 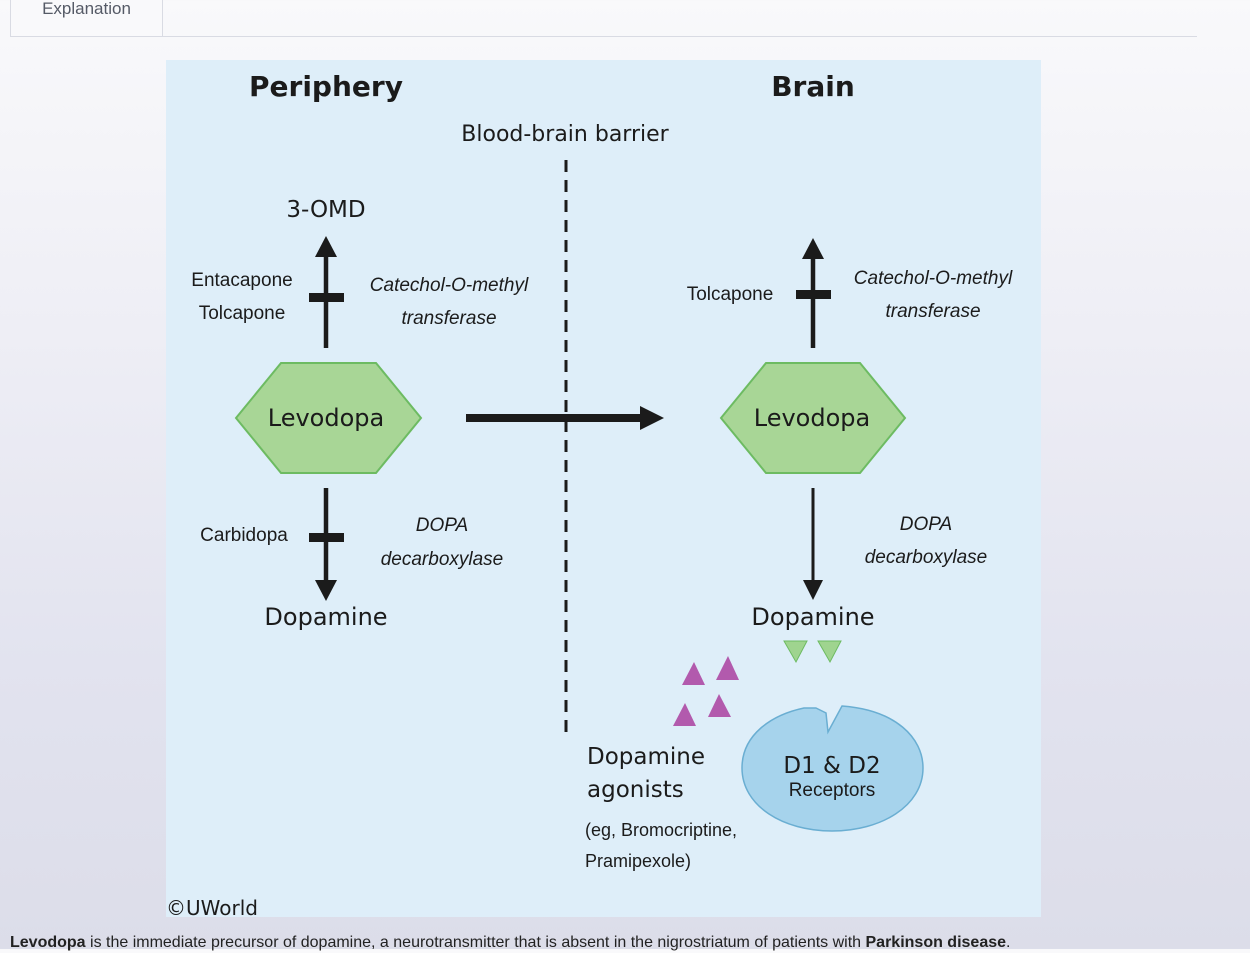 I want to click on brain-comt-arrow, so click(x=813, y=293).